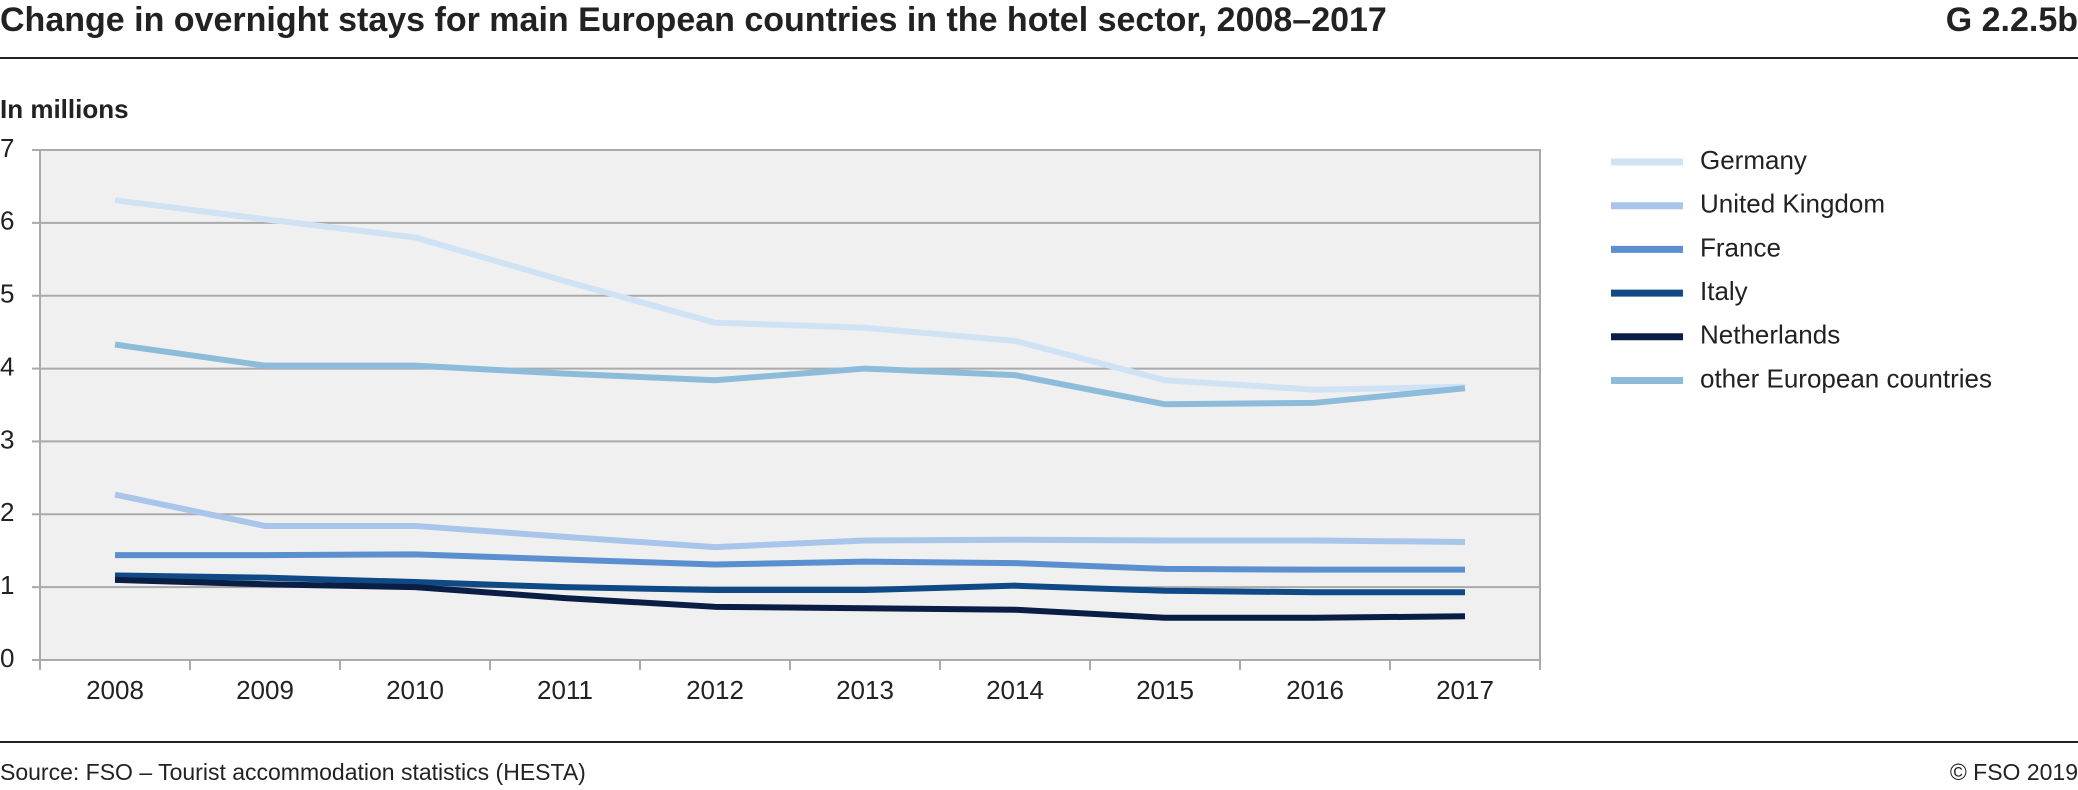 Image resolution: width=2078 pixels, height=790 pixels. I want to click on figure-id: G 2.2.5b, so click(2012, 20).